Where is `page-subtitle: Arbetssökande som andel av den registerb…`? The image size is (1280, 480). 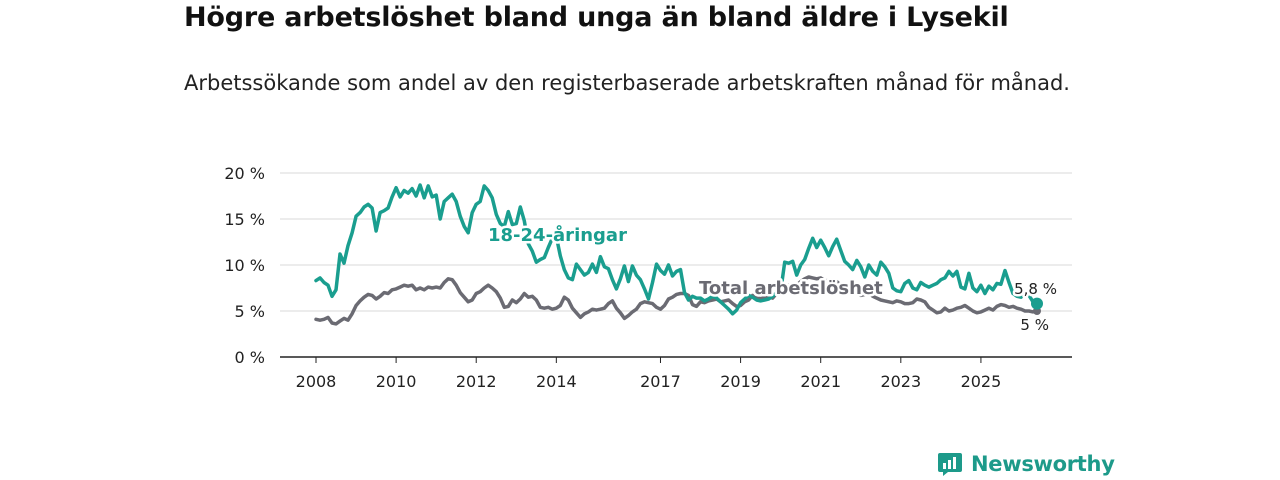
page-subtitle: Arbetssökande som andel av den registerb… is located at coordinates (627, 83).